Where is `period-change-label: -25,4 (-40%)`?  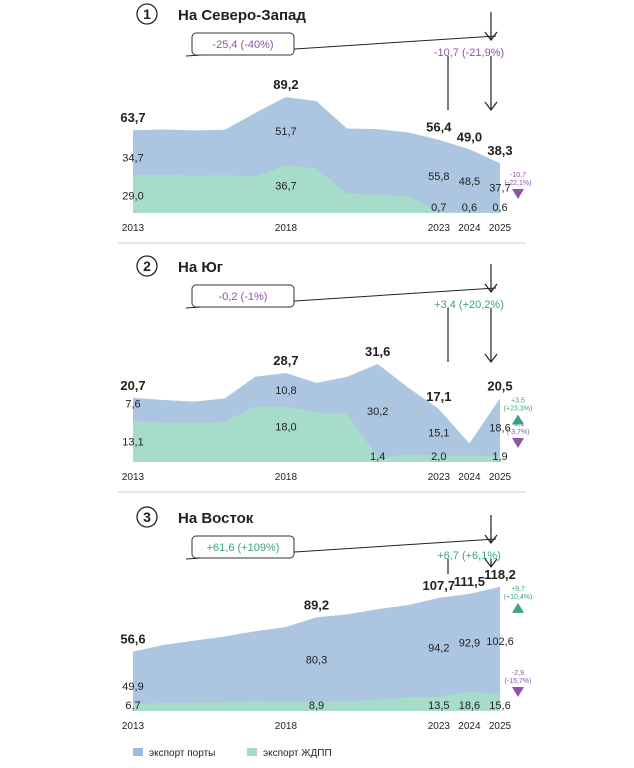
period-change-label: -25,4 (-40%) is located at coordinates (242, 45).